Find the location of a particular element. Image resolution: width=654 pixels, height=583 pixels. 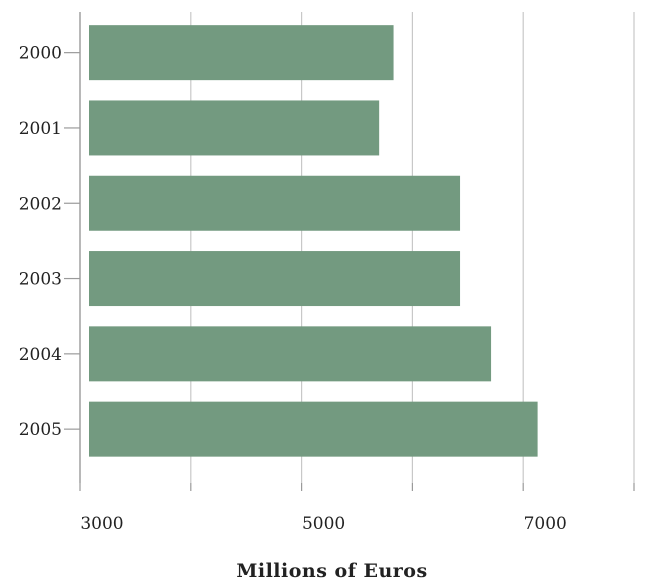

bar-2003 is located at coordinates (274, 278).